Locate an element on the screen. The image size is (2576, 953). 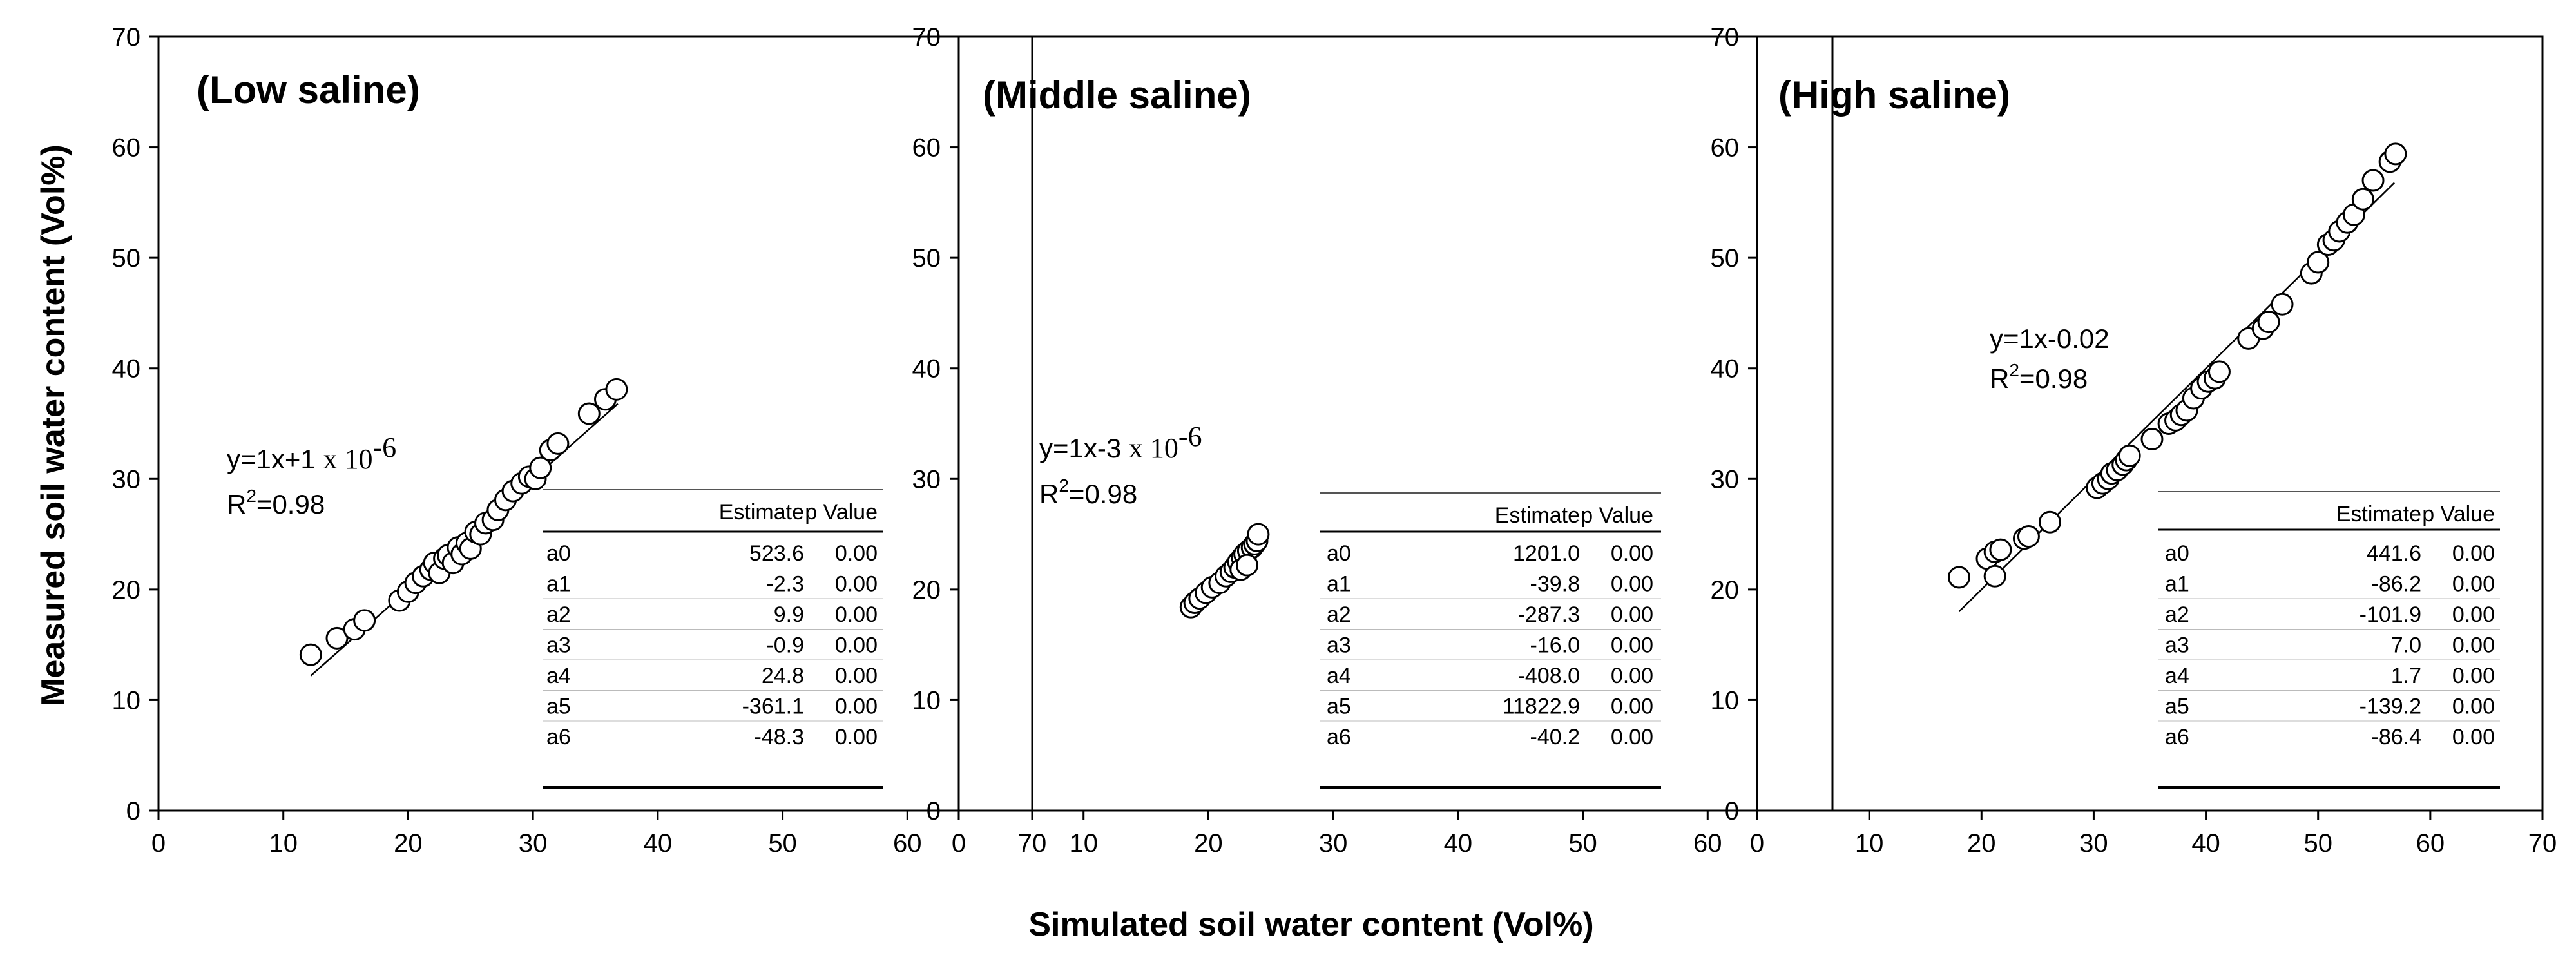
x-tick-label: 40 is located at coordinates (659, 843).